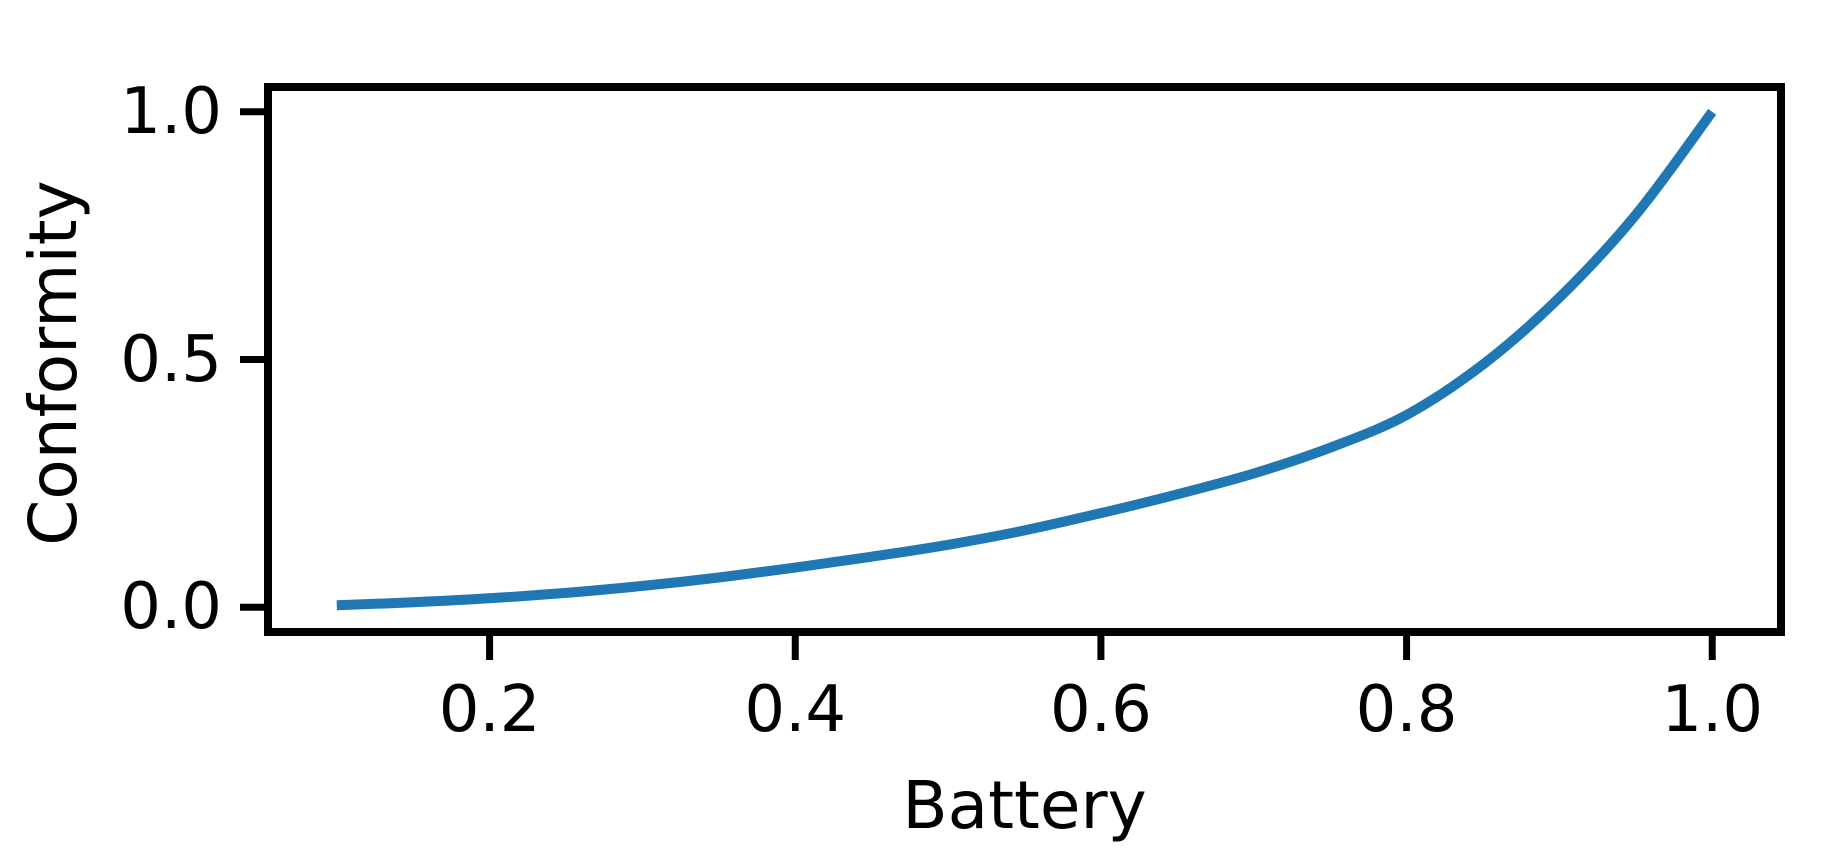 The image size is (1835, 858). Describe the element at coordinates (1406, 710) in the screenshot. I see `x-tick-label-0.8: 0.8` at that location.